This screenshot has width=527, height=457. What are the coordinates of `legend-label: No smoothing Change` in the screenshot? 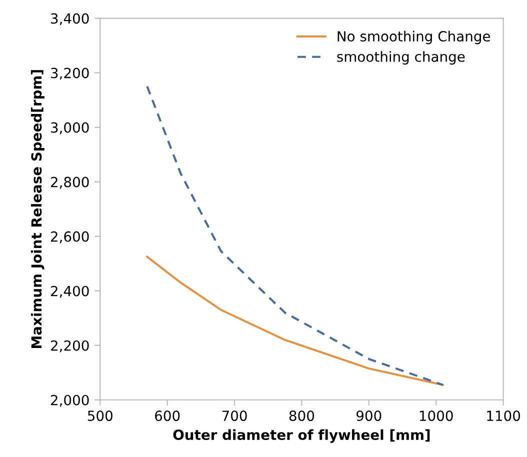 It's located at (414, 37).